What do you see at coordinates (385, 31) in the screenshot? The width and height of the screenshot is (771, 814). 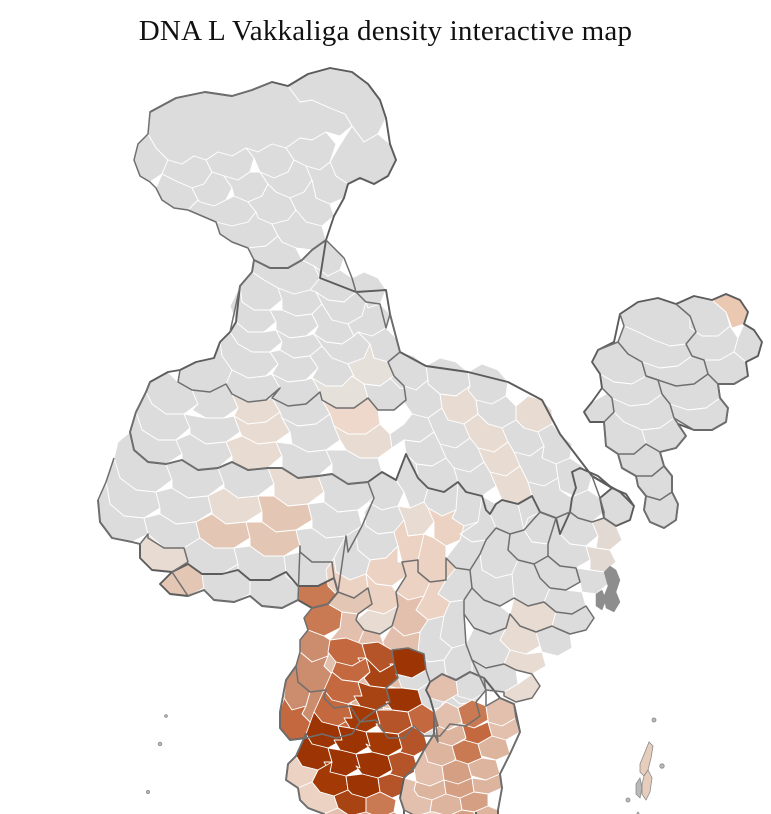 I see `page-title: DNA L Vakkaliga density interactive map` at bounding box center [385, 31].